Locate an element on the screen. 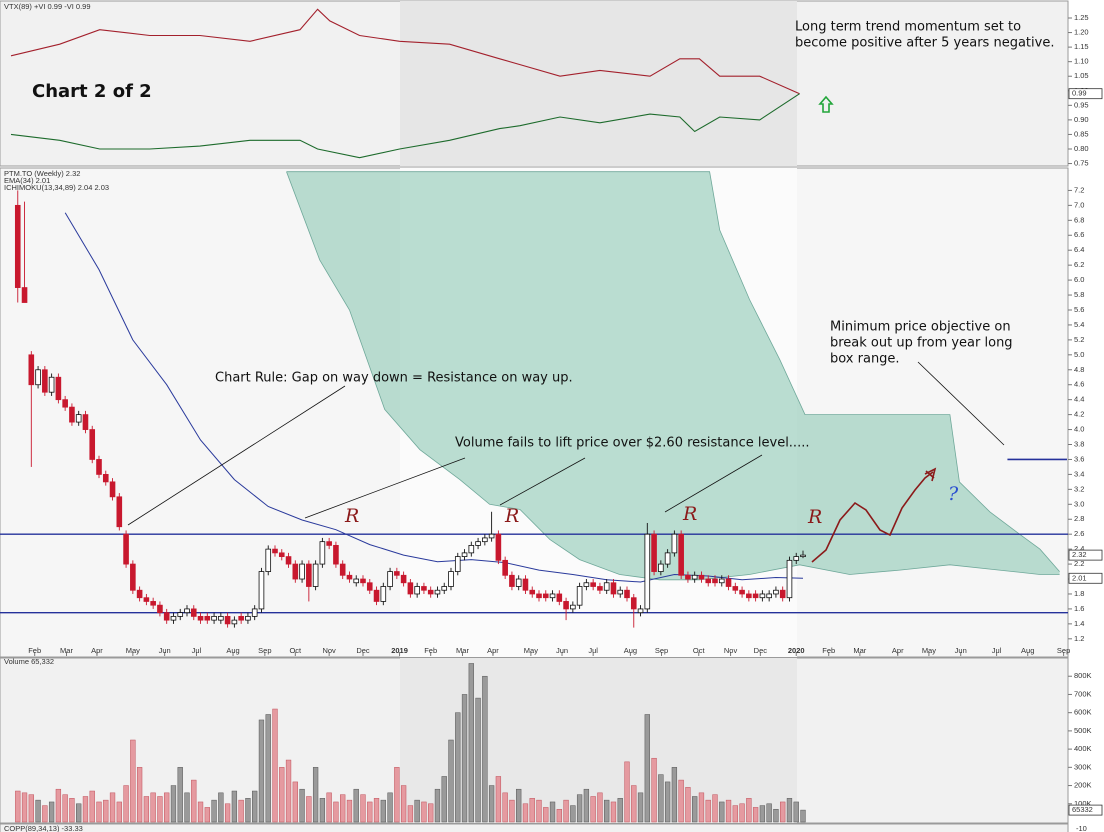 Image resolution: width=1104 pixels, height=832 pixels. legend: PTM.TO (Weekly) 2.32 is located at coordinates (42, 173).